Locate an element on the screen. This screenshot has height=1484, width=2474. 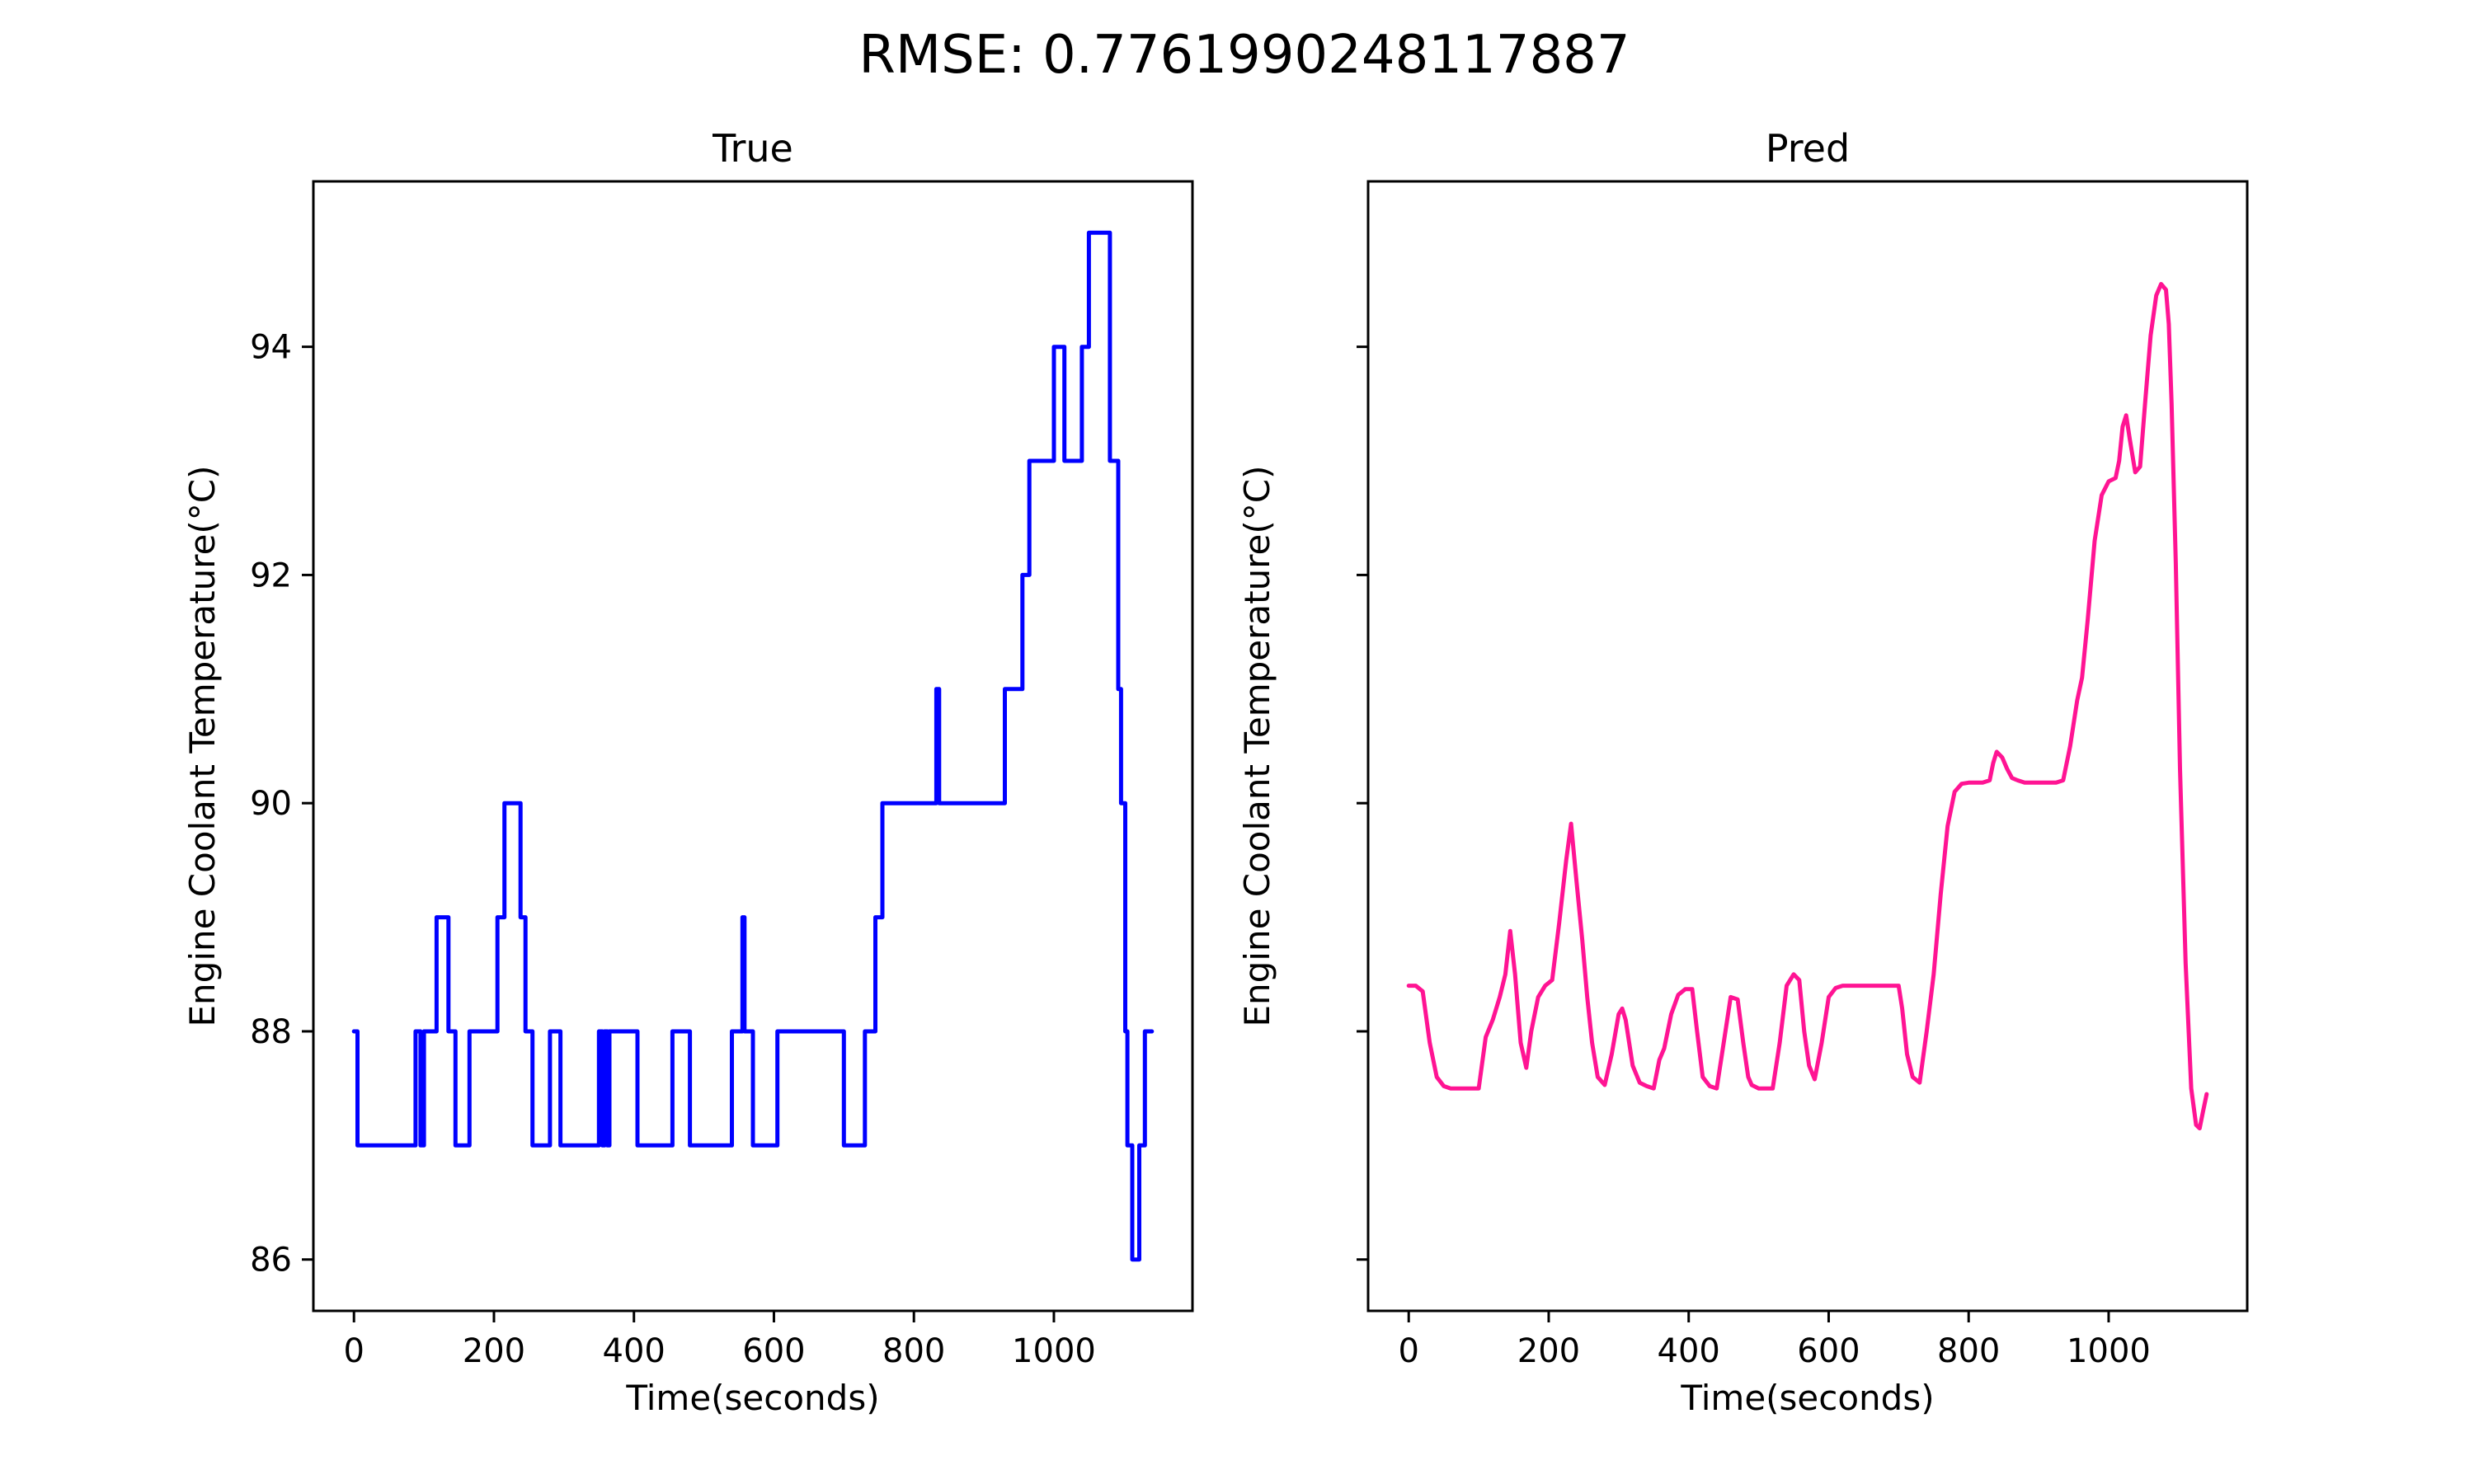
pred-y-axis-label: Engine Coolant Temperature(°C) is located at coordinates (1257, 745).